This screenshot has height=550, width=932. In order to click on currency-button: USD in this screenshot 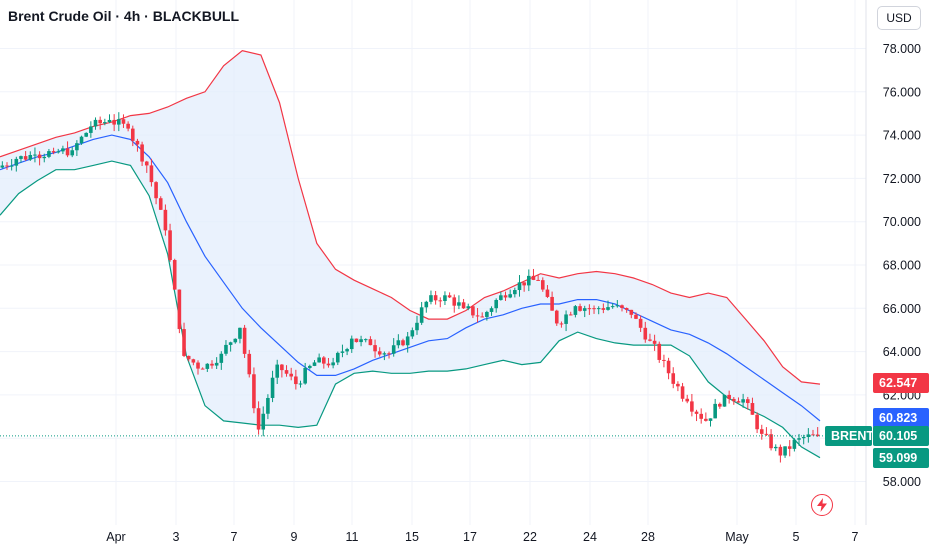, I will do `click(899, 18)`.